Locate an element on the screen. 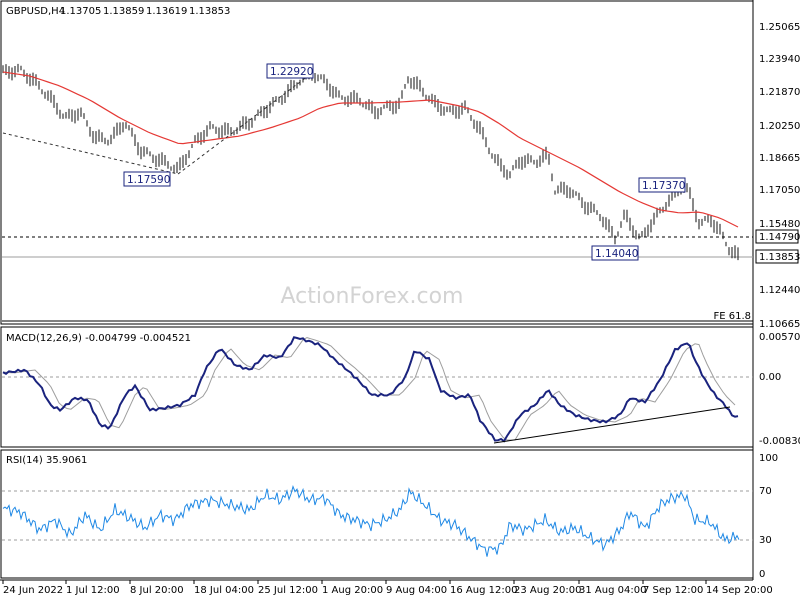 The image size is (800, 600). macd-tick: 0.00 is located at coordinates (770, 377).